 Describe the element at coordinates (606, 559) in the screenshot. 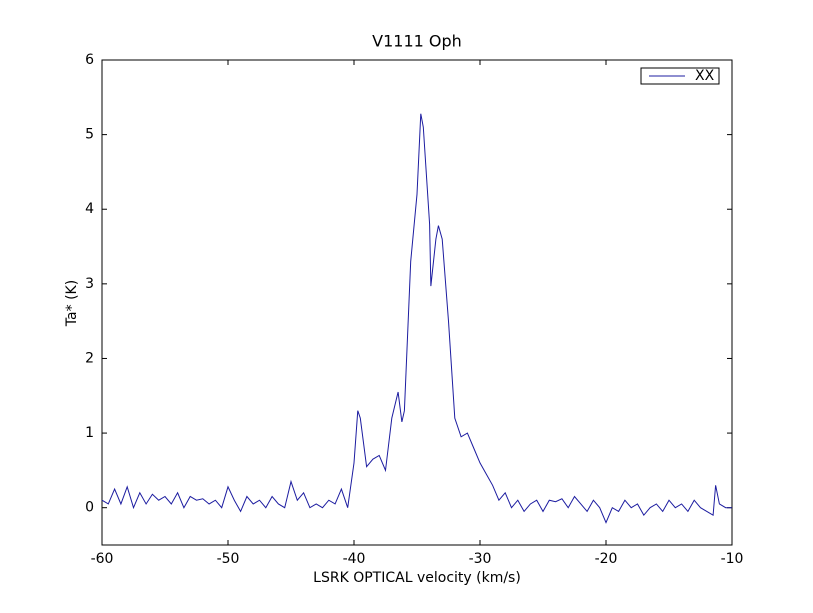

I see `x-tick-label: -20` at that location.